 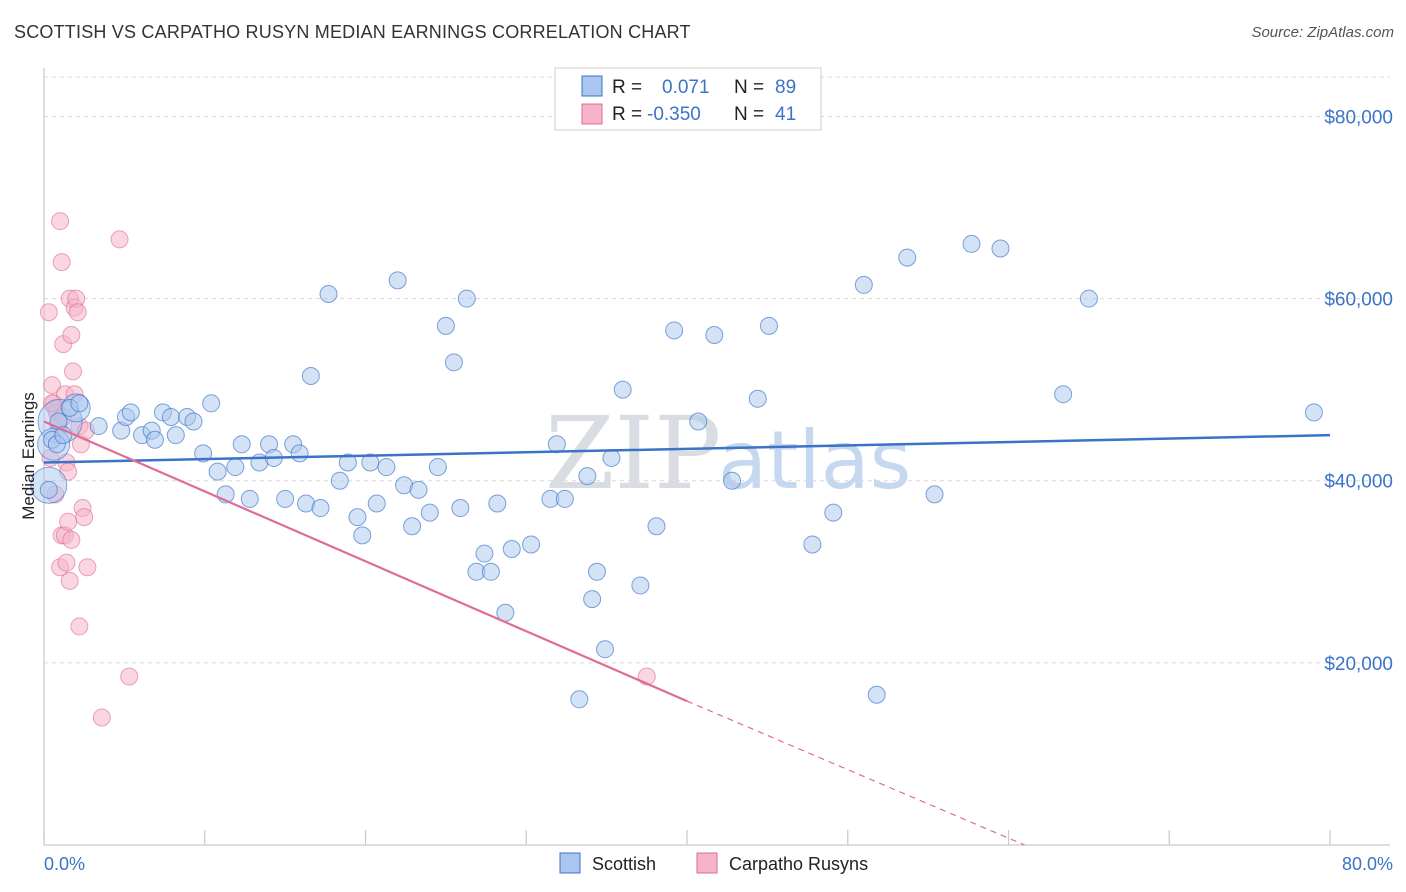 I want to click on watermark-atlas: atlas, so click(x=814, y=460).